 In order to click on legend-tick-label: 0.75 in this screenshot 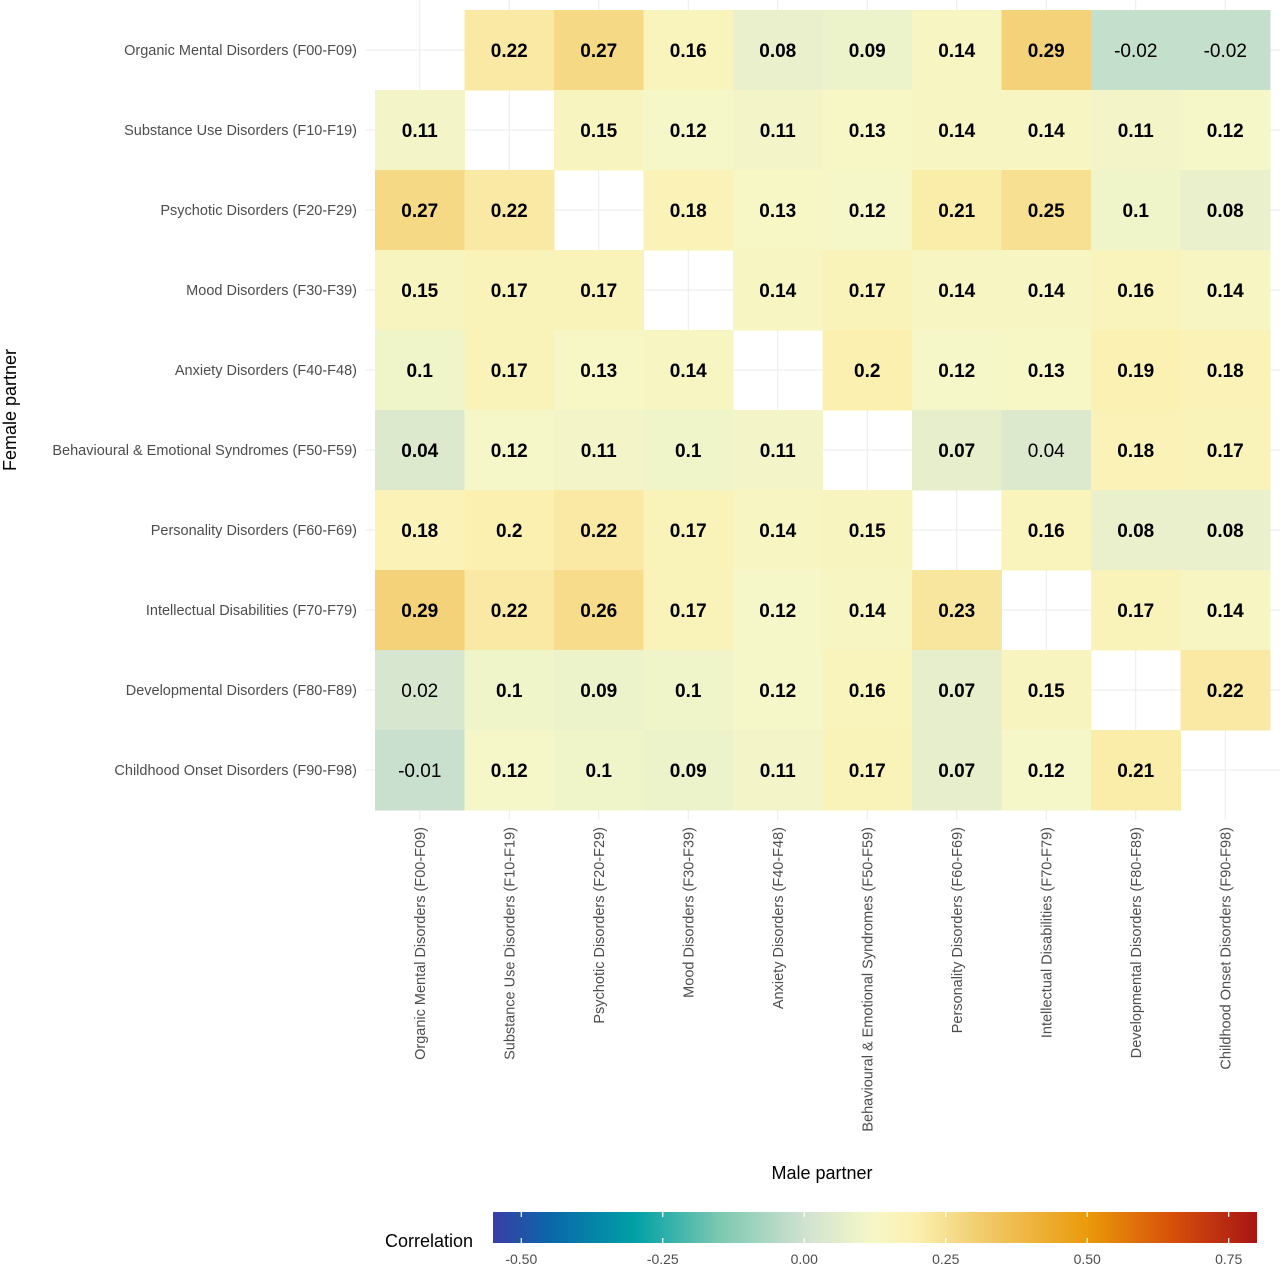, I will do `click(1228, 1259)`.